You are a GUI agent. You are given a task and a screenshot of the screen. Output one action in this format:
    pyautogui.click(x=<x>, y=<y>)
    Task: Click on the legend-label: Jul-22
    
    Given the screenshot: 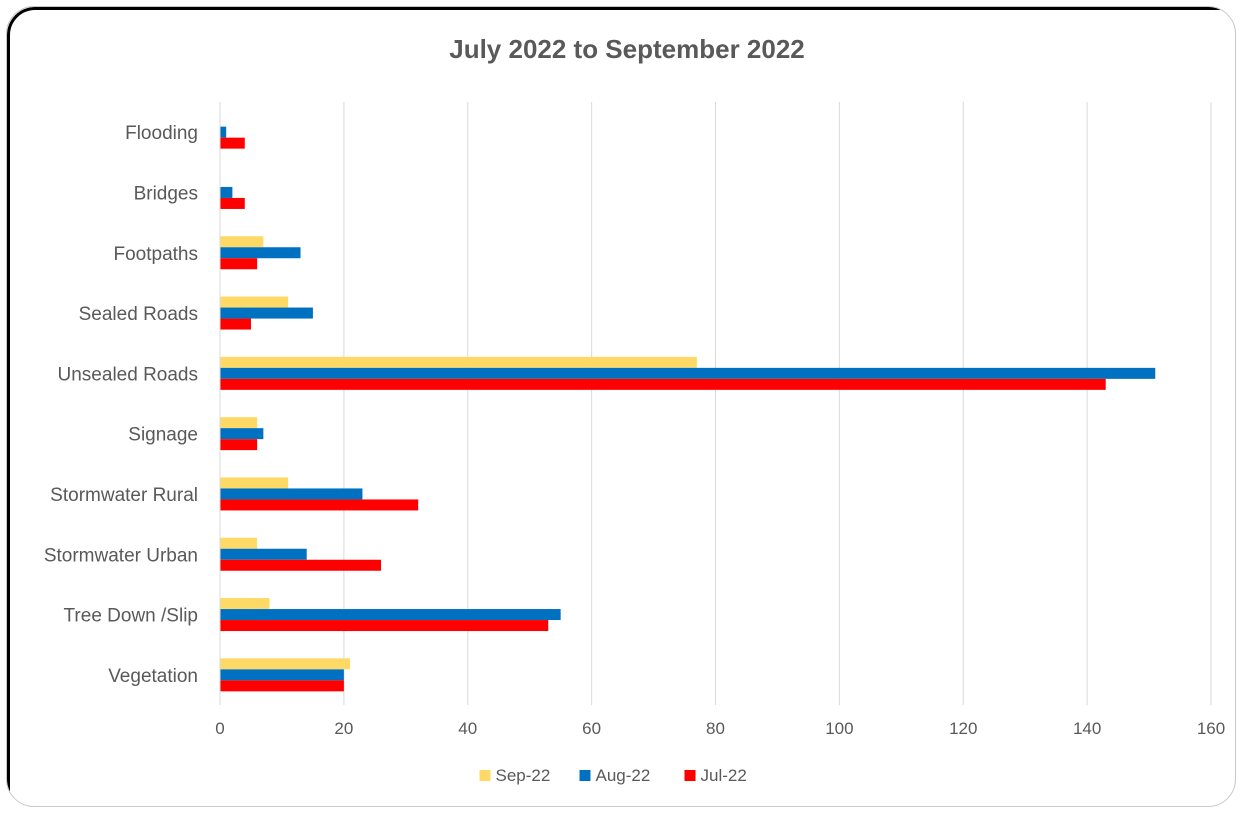 What is the action you would take?
    pyautogui.click(x=724, y=775)
    